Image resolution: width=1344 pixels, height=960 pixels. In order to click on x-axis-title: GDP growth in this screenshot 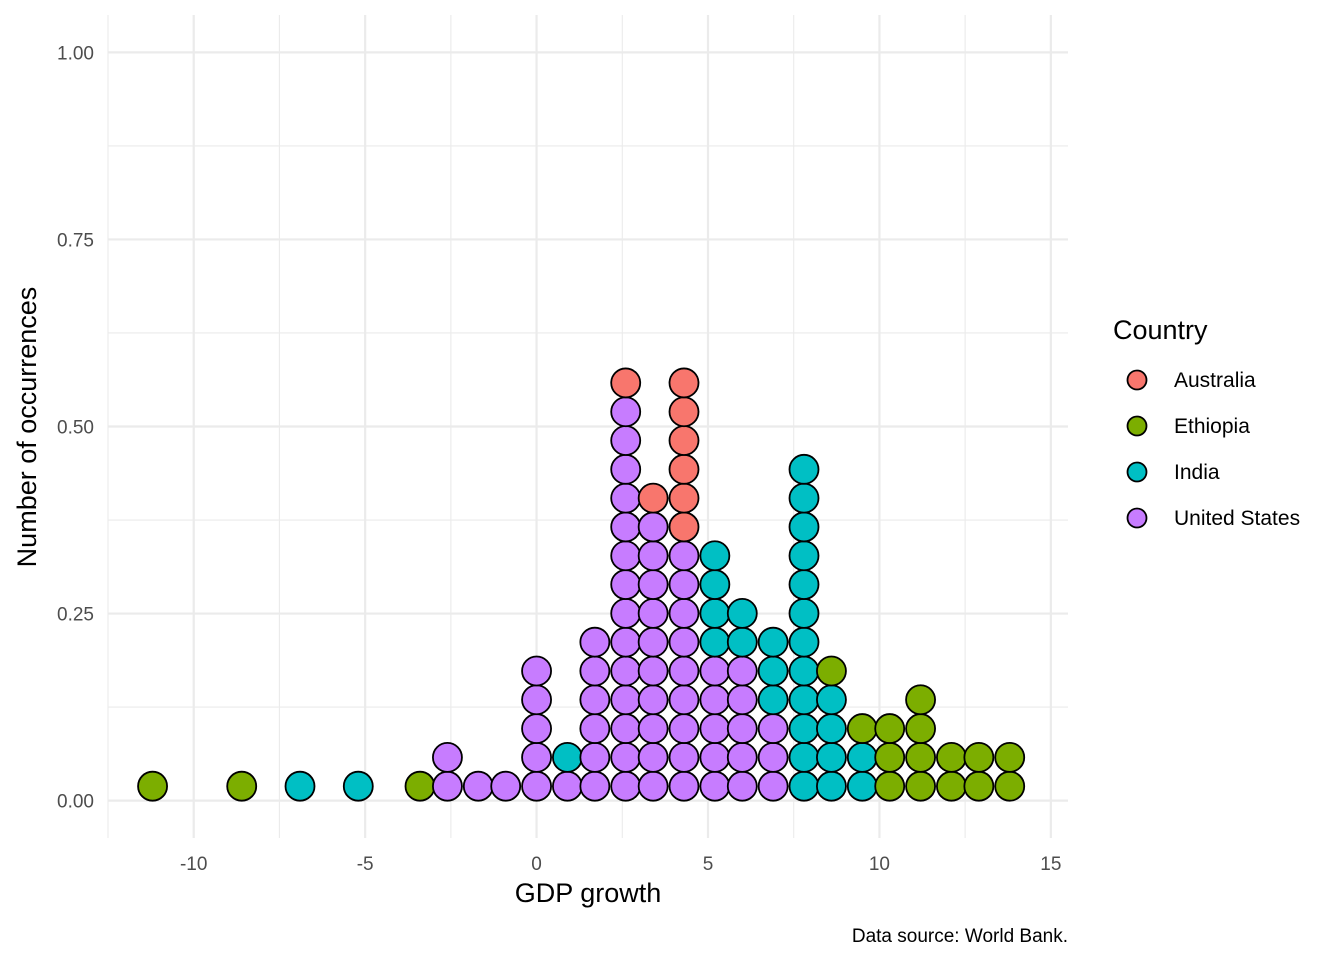, I will do `click(588, 893)`.